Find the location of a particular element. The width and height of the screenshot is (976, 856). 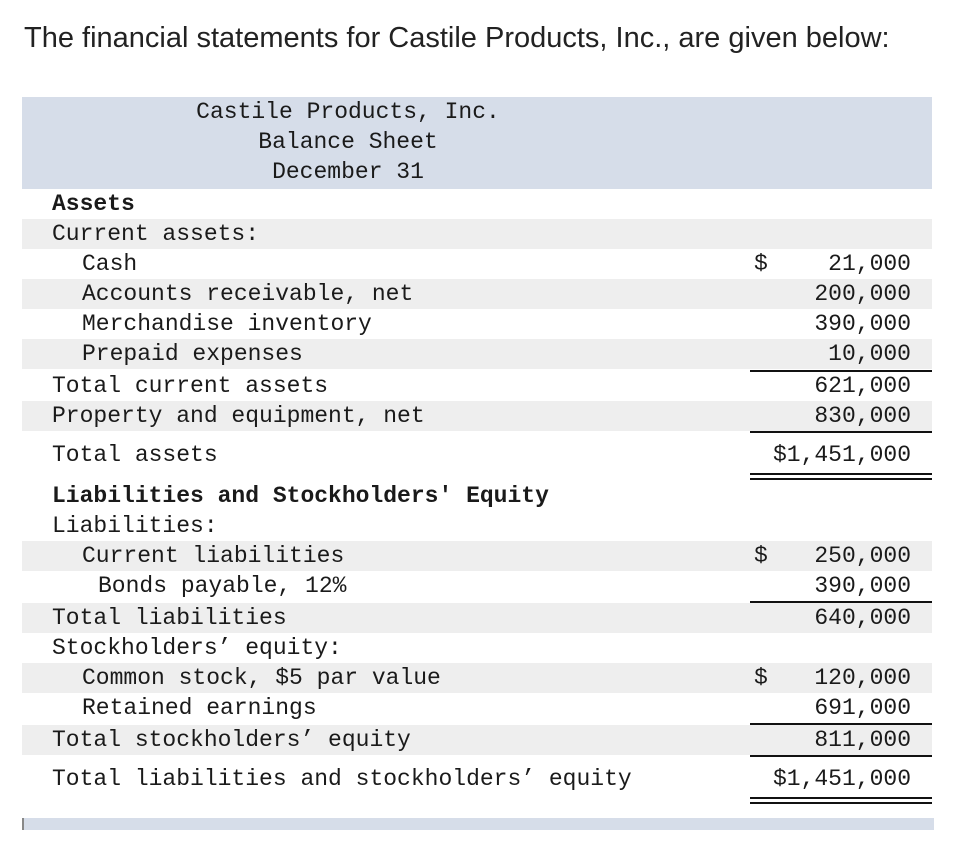

table-row: Total current assets 621,000 is located at coordinates (477, 386).